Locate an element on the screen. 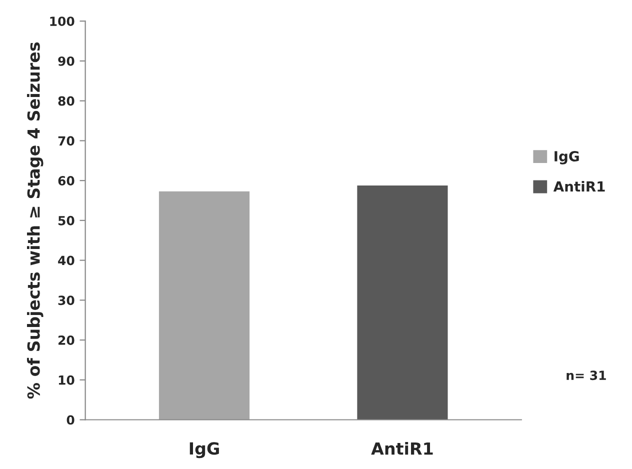 The width and height of the screenshot is (632, 469). y-tick-label: 10 is located at coordinates (66, 380).